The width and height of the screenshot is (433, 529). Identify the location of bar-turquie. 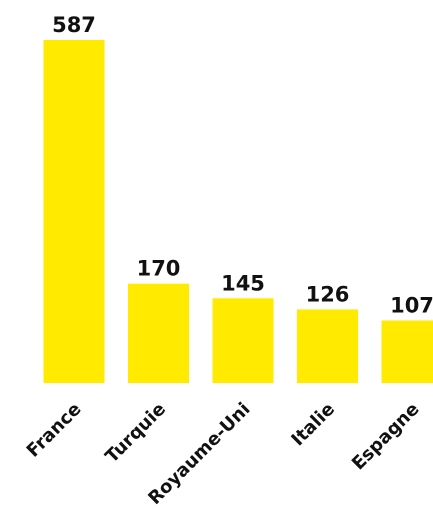
(158, 333).